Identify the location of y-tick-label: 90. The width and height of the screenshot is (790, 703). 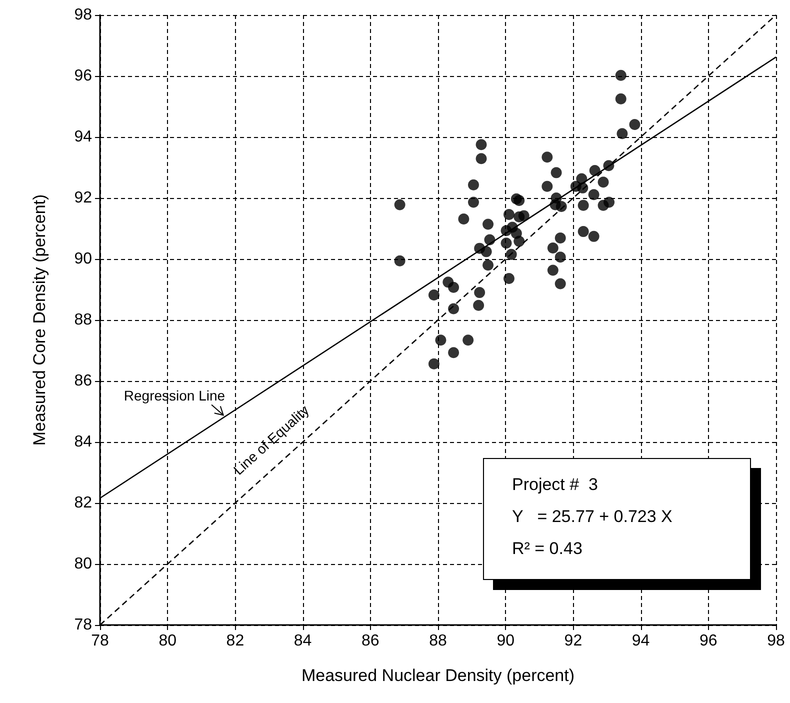
(83, 259).